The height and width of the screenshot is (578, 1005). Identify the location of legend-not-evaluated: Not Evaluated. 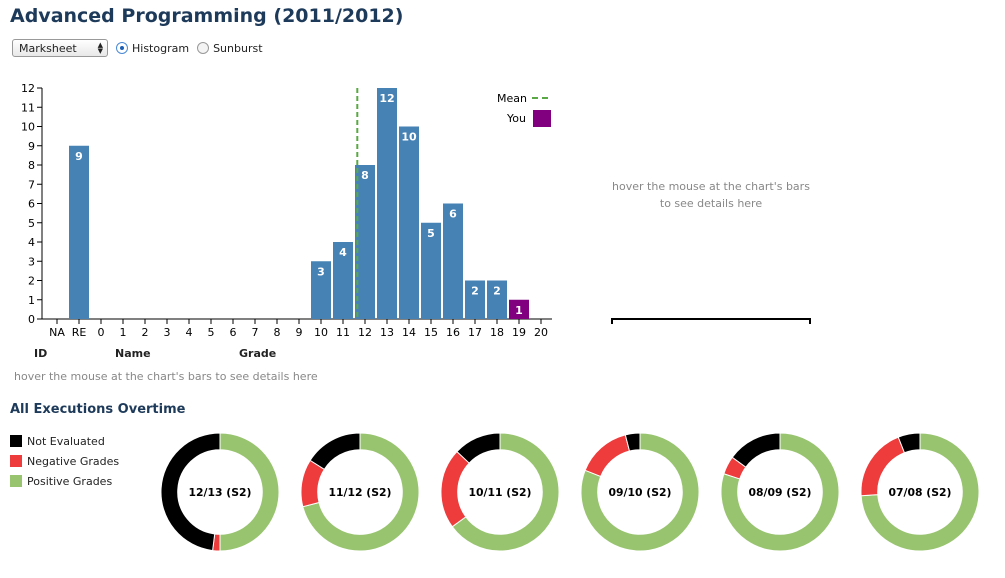
(64, 441).